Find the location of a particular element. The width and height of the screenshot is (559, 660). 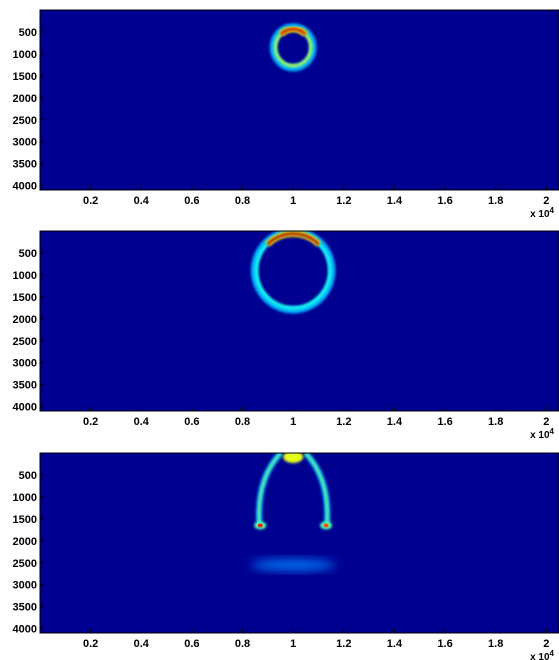

top-cap is located at coordinates (293, 458).